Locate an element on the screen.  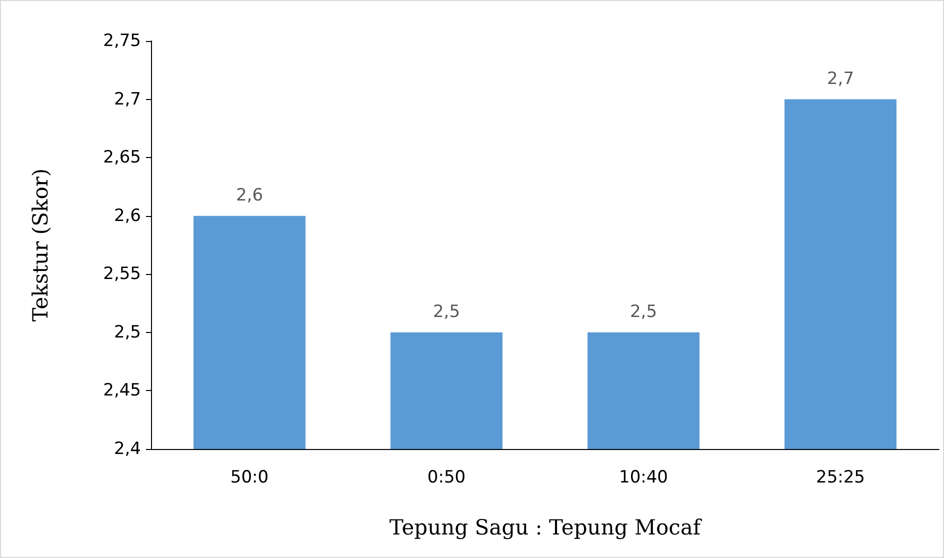
y-tick-label: 2,4 is located at coordinates (127, 449).